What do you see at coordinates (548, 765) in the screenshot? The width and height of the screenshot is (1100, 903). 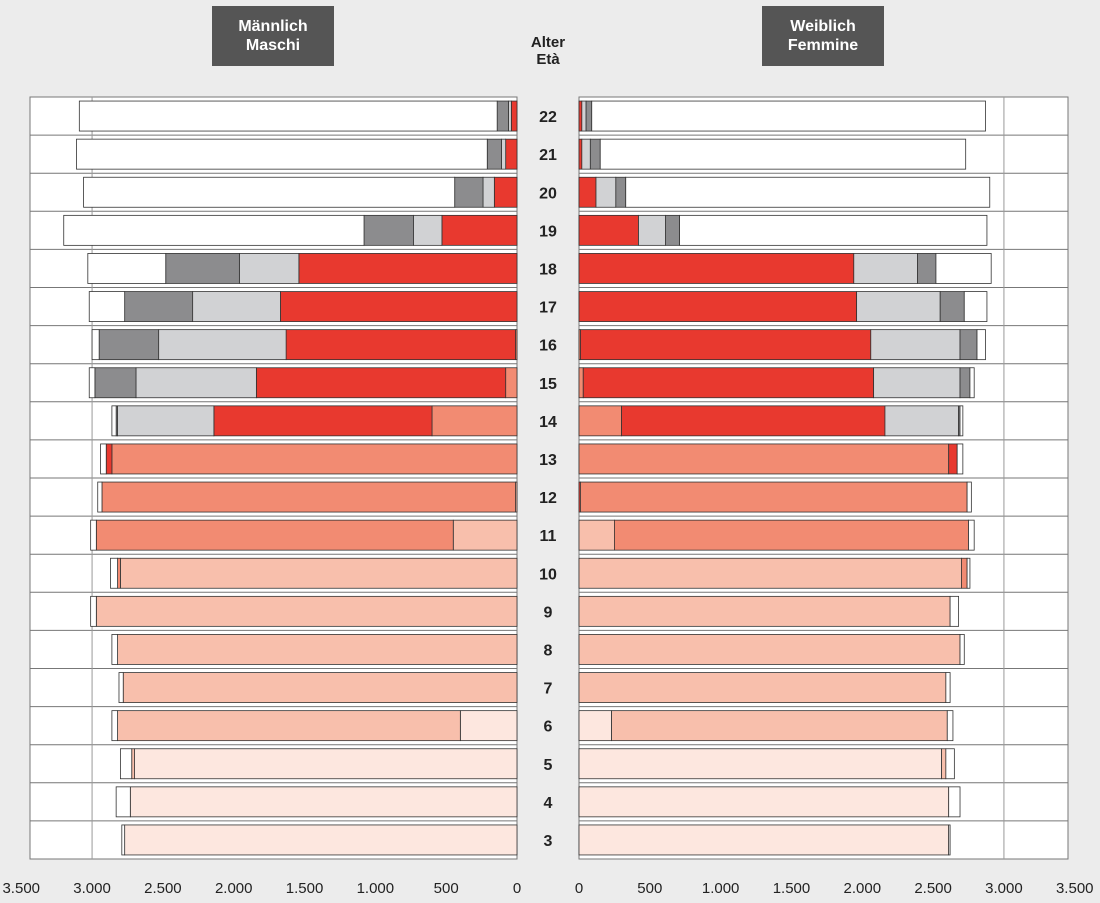 I see `age-label-5: 5` at bounding box center [548, 765].